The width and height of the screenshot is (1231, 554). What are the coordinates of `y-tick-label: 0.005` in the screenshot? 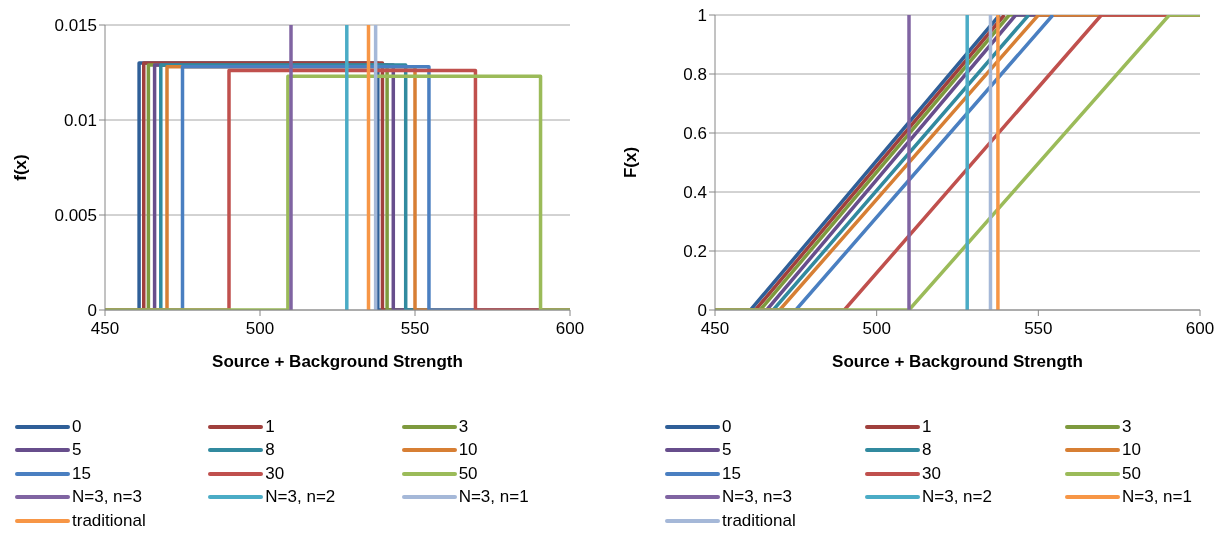 It's located at (75, 216).